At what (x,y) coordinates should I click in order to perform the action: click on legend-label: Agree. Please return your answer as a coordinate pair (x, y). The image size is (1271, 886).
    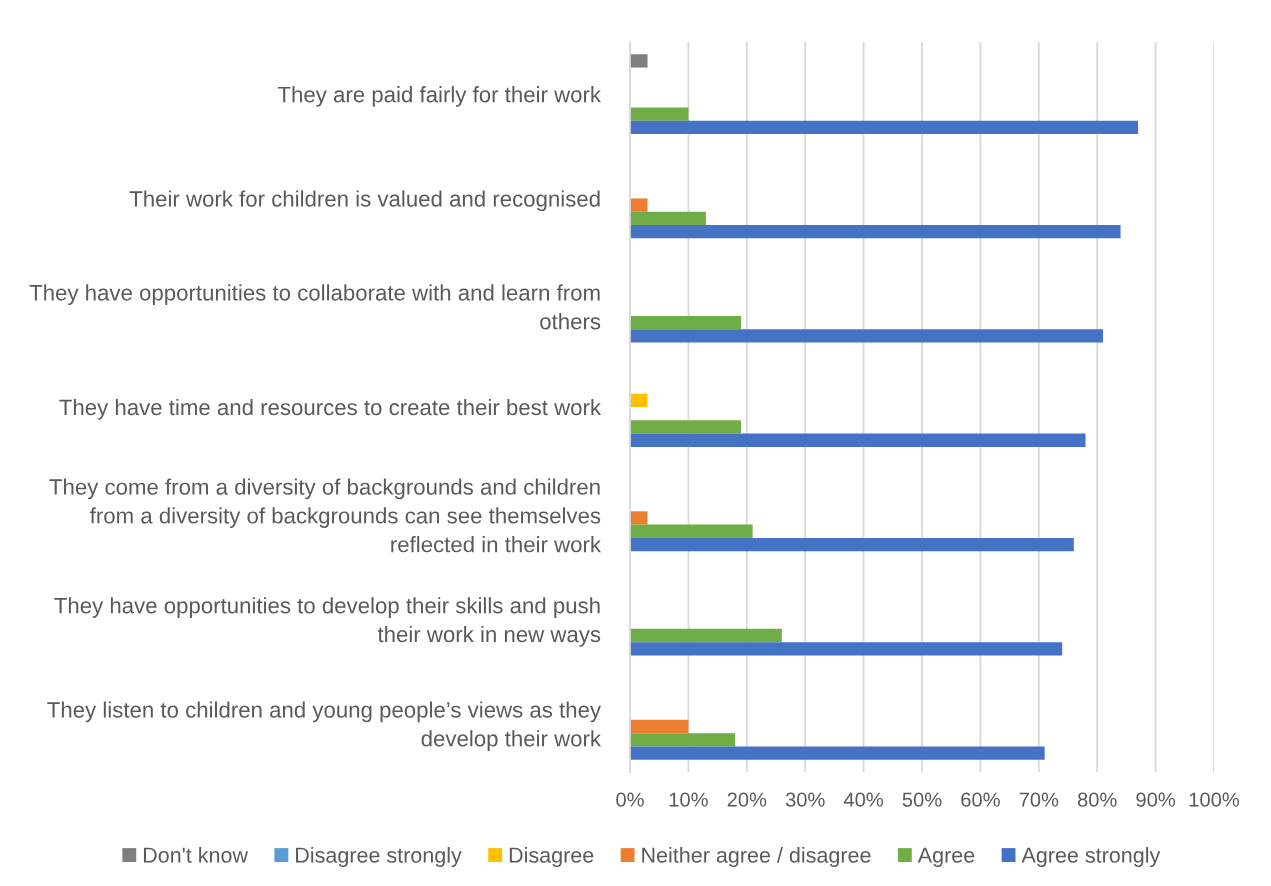
    Looking at the image, I should click on (946, 857).